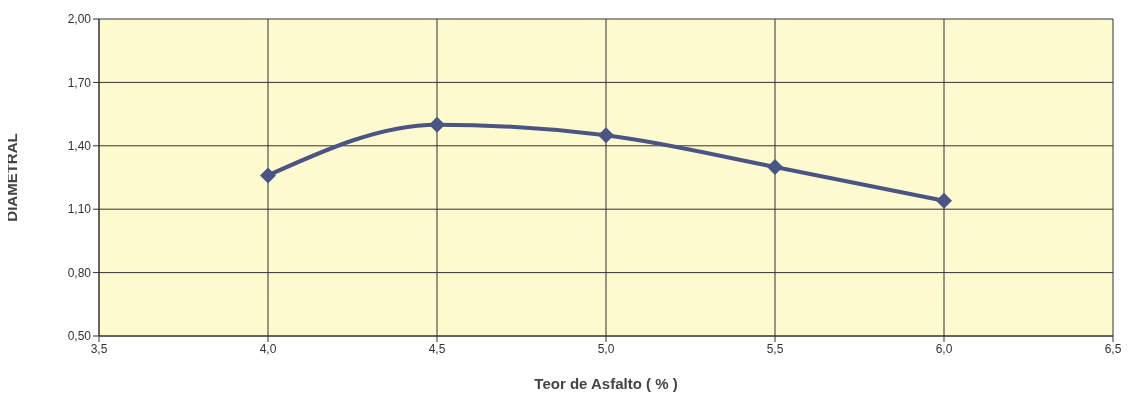 The width and height of the screenshot is (1129, 407). What do you see at coordinates (606, 383) in the screenshot?
I see `x-axis-title: Teor de Asfalto ( % )` at bounding box center [606, 383].